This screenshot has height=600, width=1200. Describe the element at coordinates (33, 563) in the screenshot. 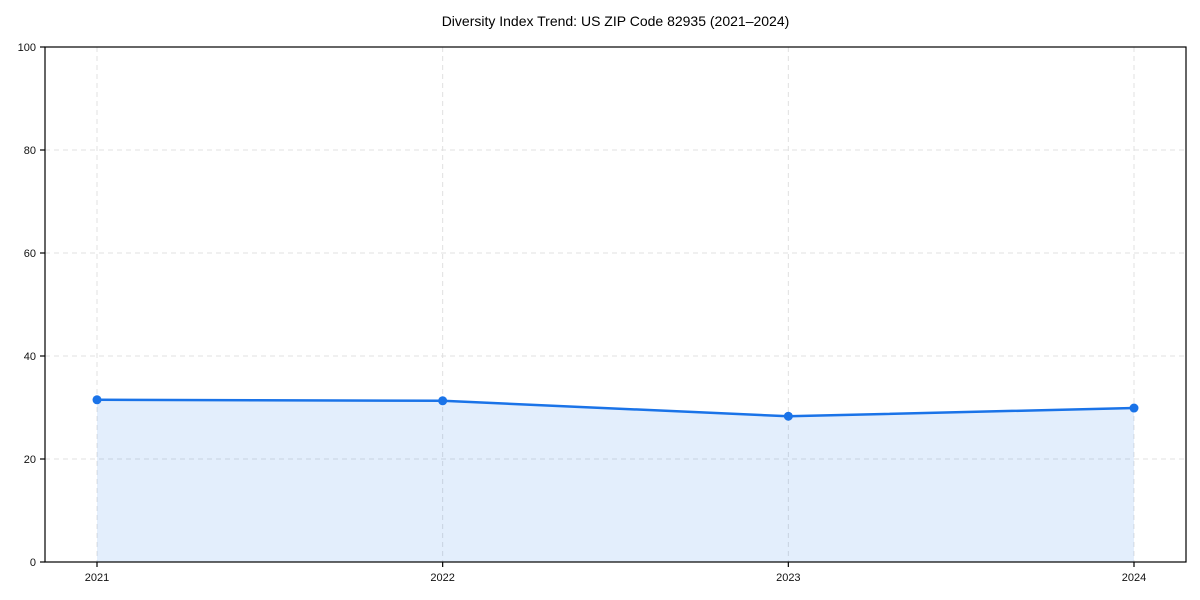

I see `y-tick-label: 0` at that location.